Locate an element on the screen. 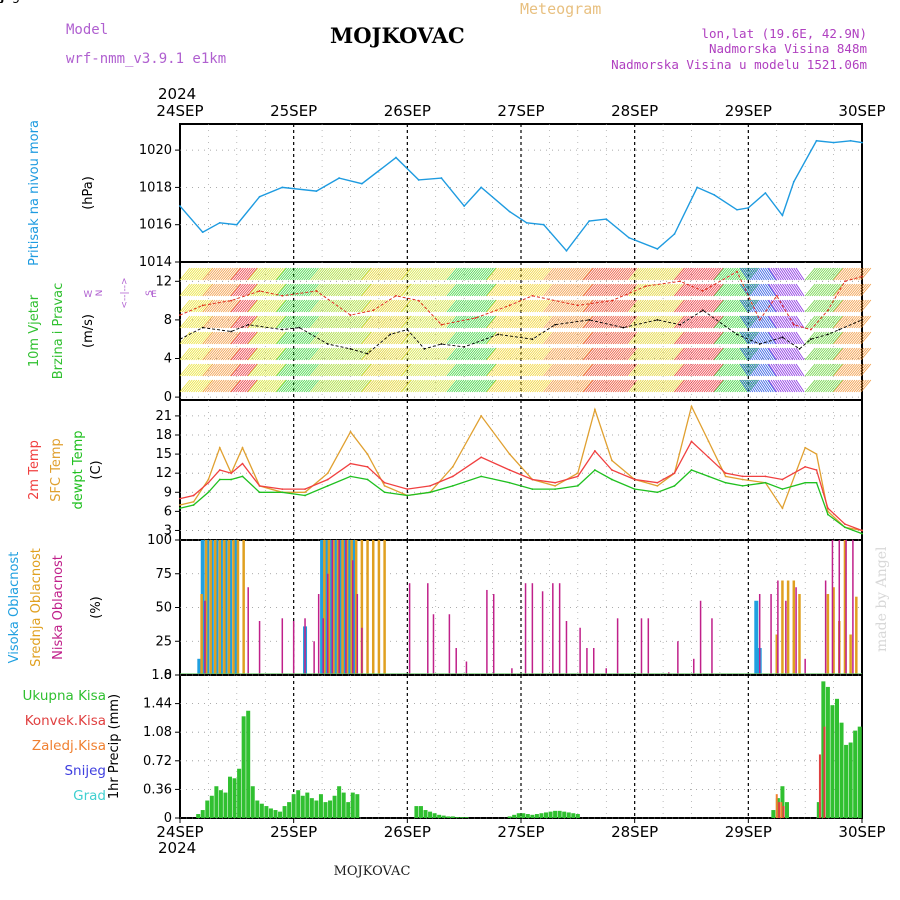  dewpoint-line-point is located at coordinates (708, 476).